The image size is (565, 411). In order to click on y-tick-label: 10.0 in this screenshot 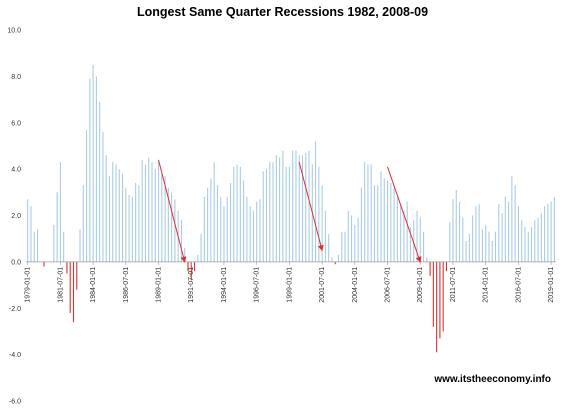, I will do `click(14, 31)`.